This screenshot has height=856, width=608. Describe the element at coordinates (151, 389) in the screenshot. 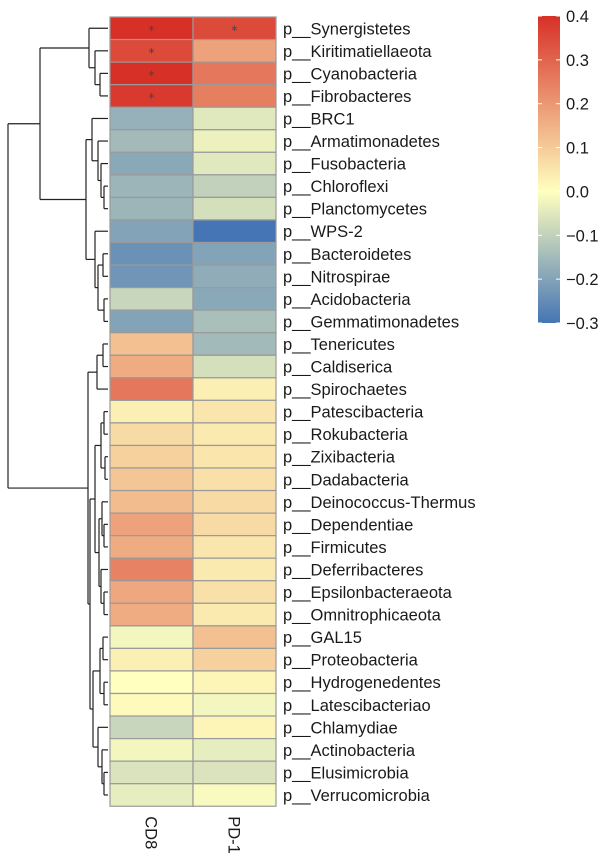

I see `cell-spirochaetes-cd8` at that location.